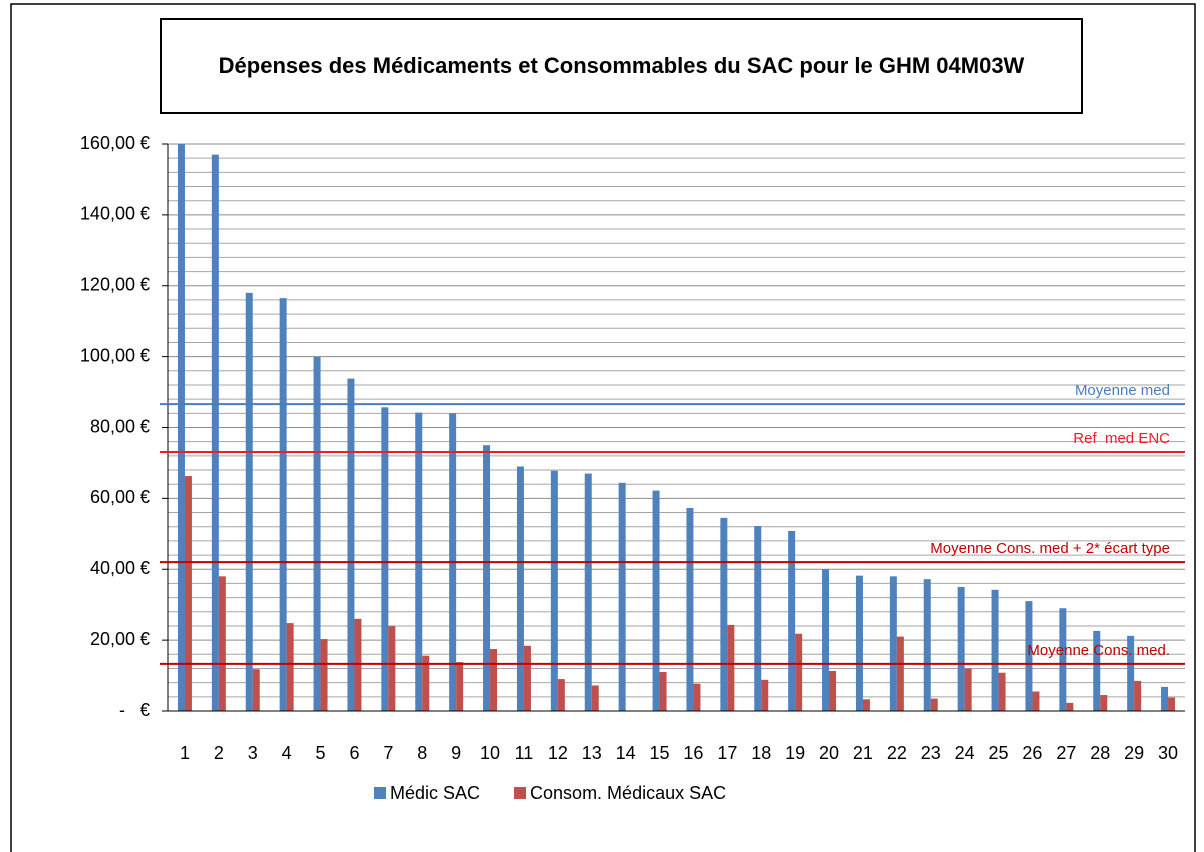  Describe the element at coordinates (134, 710) in the screenshot. I see `y-tick-label: - €` at that location.